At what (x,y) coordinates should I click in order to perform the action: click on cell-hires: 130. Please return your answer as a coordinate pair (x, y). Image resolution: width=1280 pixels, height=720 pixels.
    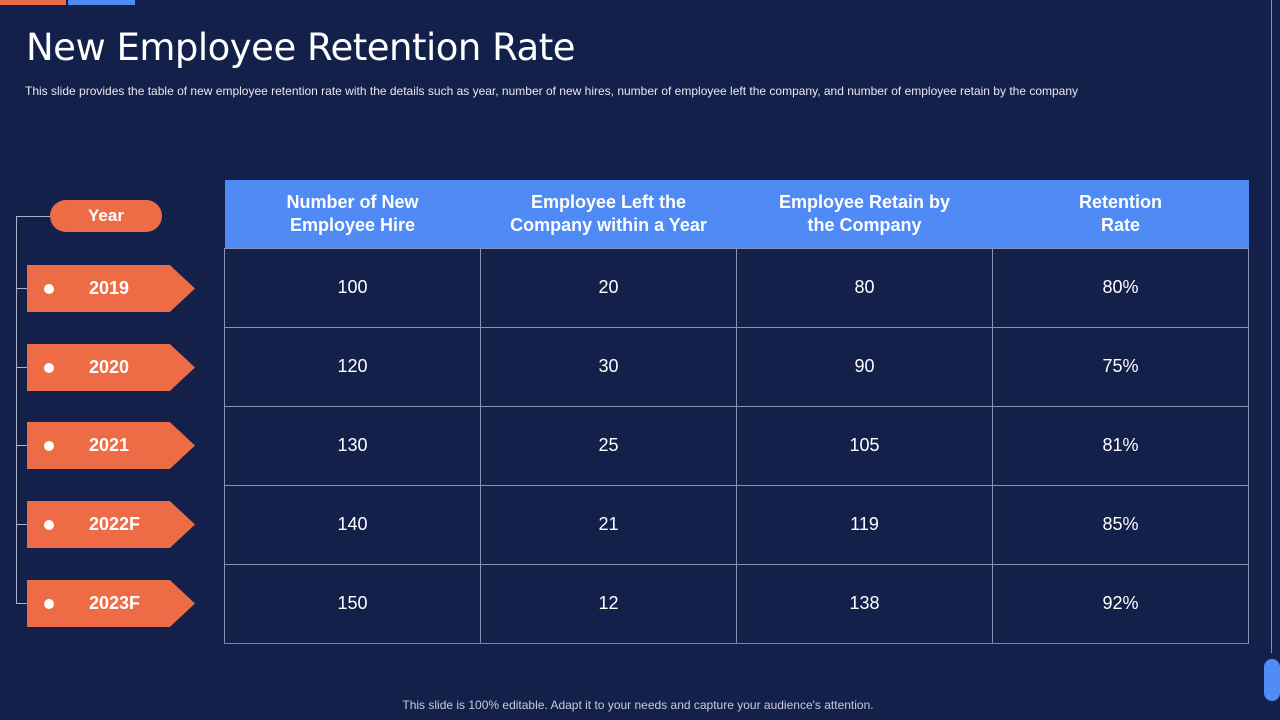
    Looking at the image, I should click on (352, 445).